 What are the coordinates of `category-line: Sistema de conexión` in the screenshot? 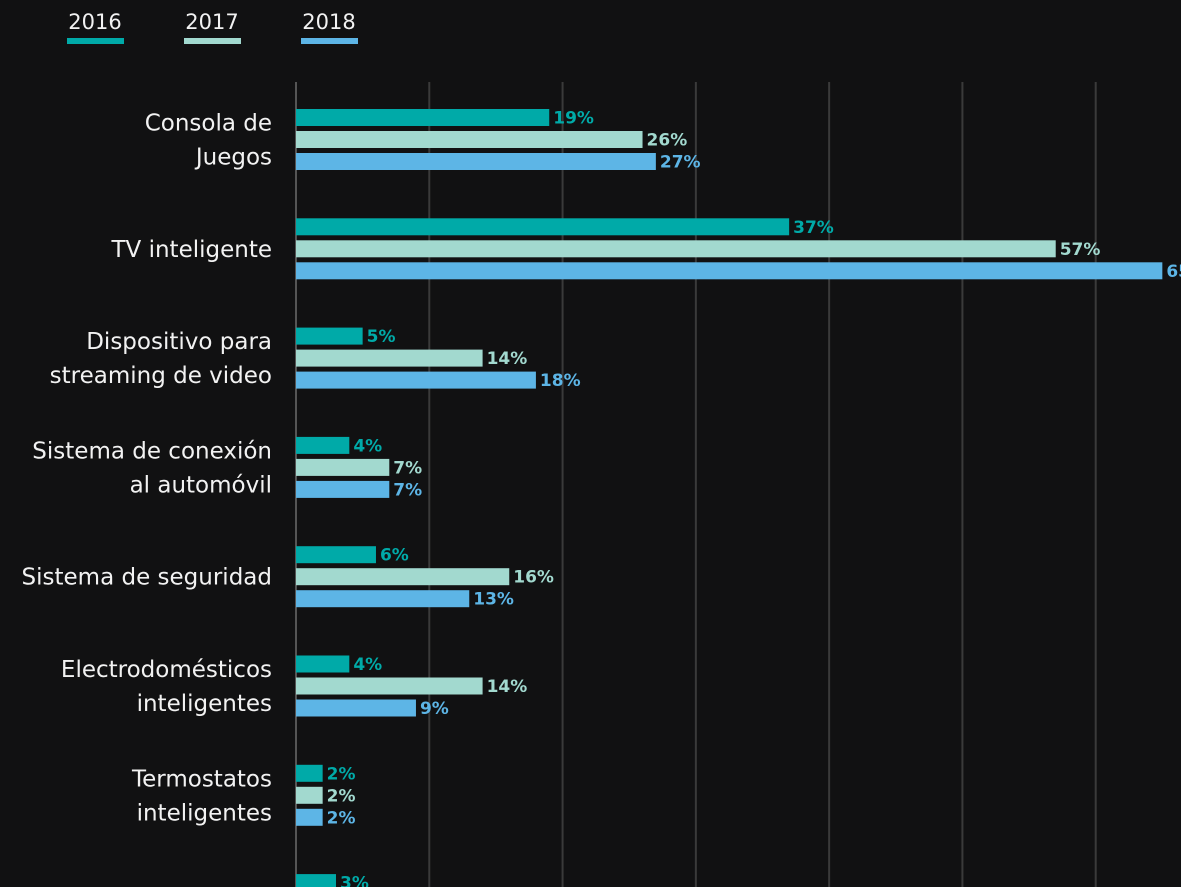 It's located at (152, 451).